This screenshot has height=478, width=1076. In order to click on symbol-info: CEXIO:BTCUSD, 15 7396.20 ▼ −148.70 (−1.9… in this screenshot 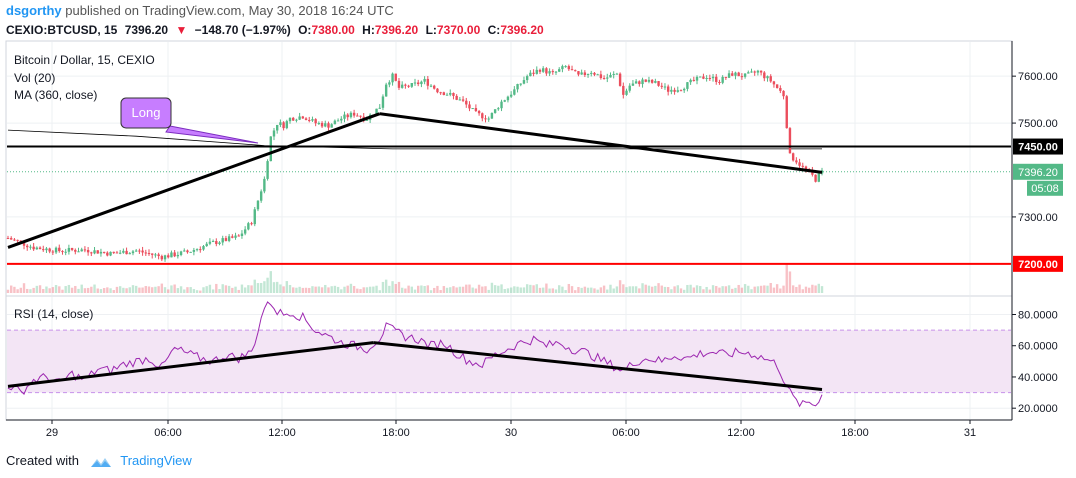, I will do `click(275, 30)`.